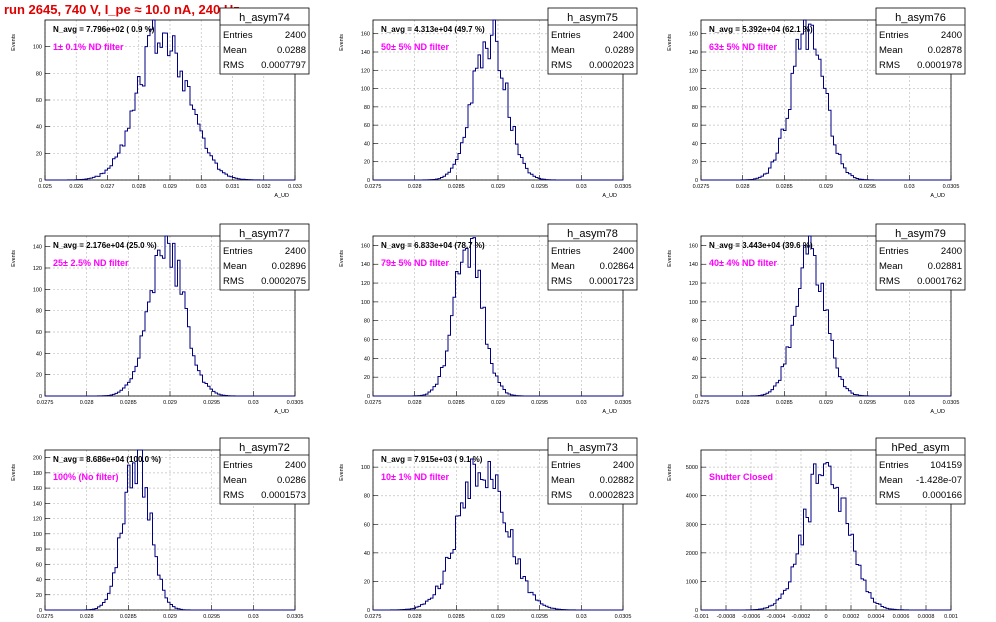 The image size is (996, 622). Describe the element at coordinates (692, 525) in the screenshot. I see `y-tick-label: 3000` at that location.